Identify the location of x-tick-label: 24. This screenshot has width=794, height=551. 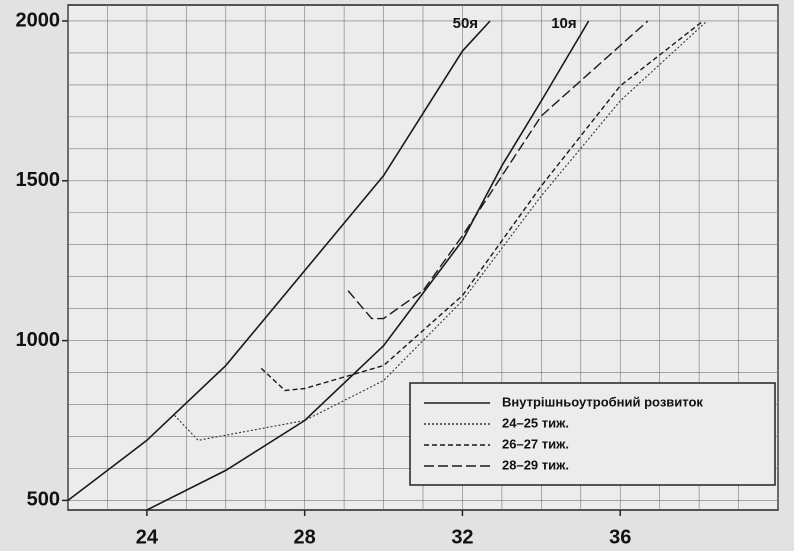
(147, 537).